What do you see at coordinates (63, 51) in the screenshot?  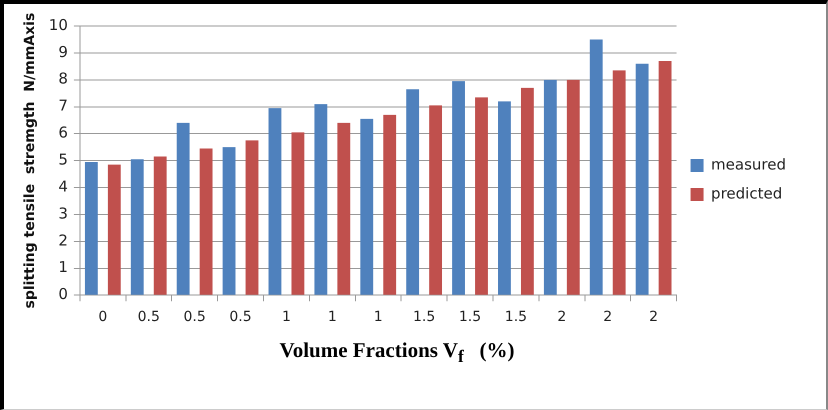 I see `y-tick-label: 9` at bounding box center [63, 51].